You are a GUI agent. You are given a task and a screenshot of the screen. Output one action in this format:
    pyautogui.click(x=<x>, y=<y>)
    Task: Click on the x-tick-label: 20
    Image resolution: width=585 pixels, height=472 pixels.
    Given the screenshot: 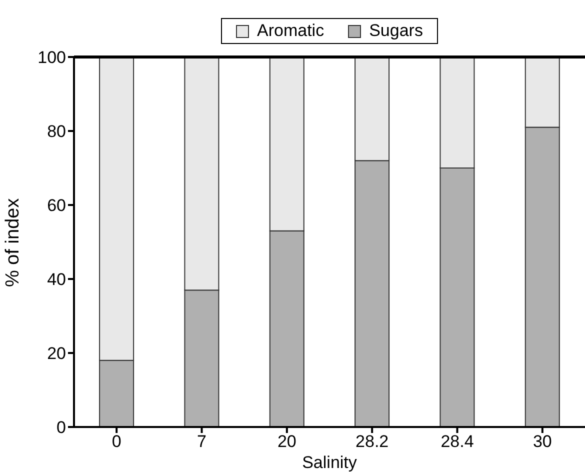 What is the action you would take?
    pyautogui.click(x=286, y=442)
    